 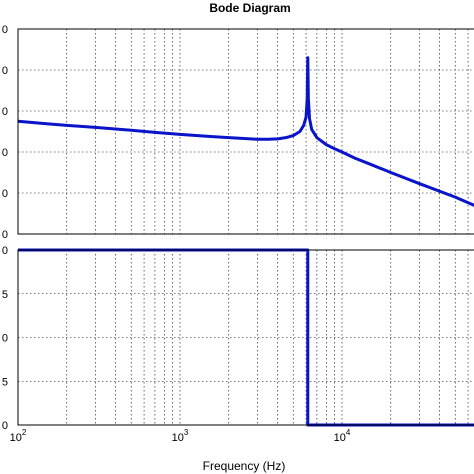 I want to click on x-tick-label: 10³, so click(x=180, y=436).